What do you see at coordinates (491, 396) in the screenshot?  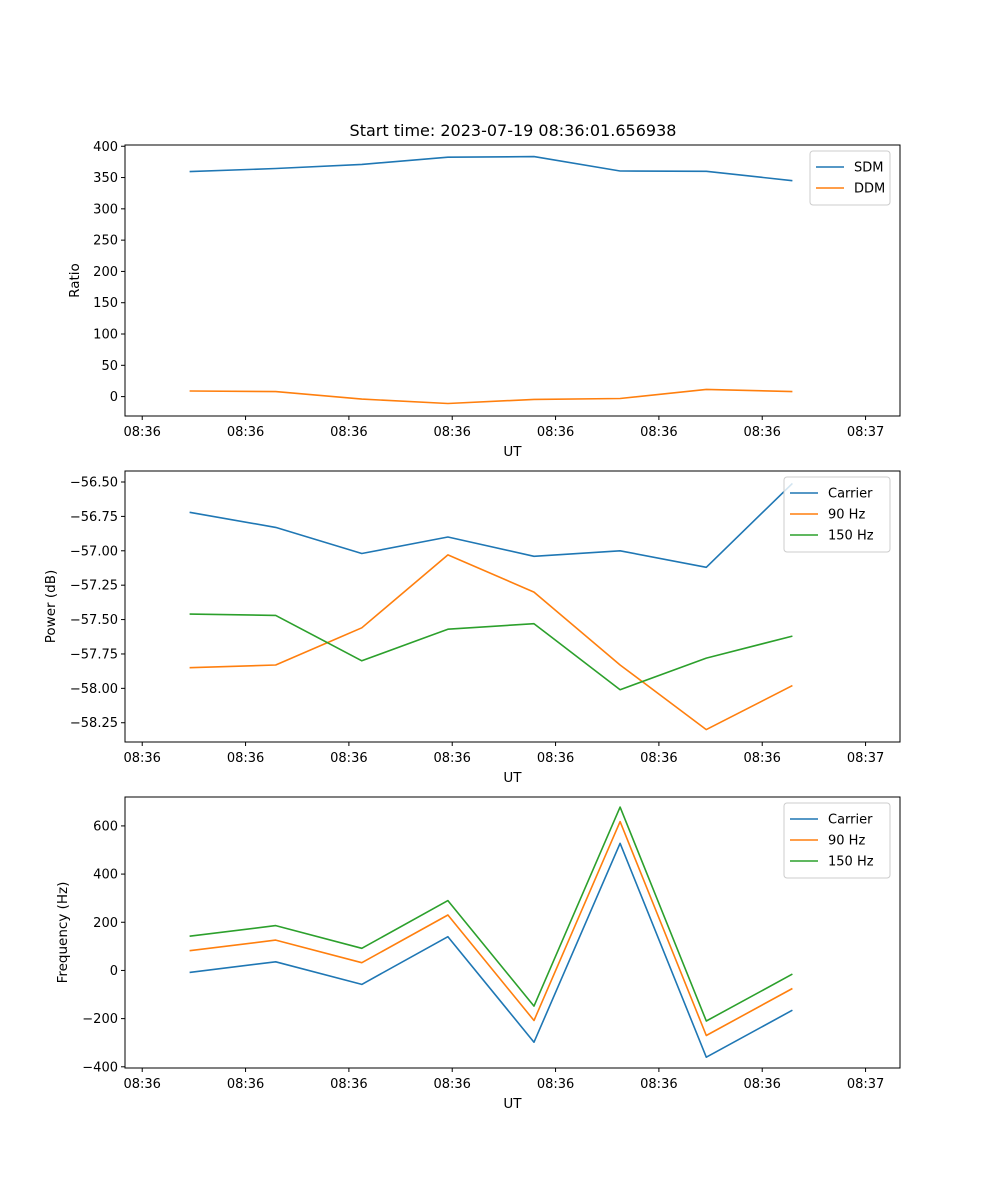 I see `series-line-ddm` at bounding box center [491, 396].